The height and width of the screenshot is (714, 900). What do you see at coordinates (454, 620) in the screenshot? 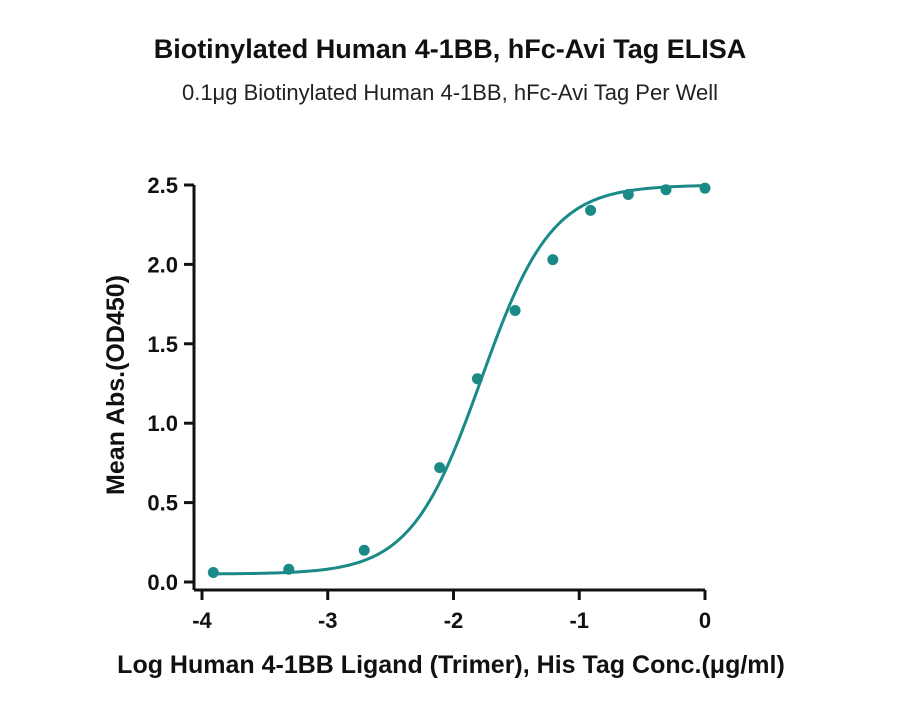
I see `x-tick-label: -2` at bounding box center [454, 620].